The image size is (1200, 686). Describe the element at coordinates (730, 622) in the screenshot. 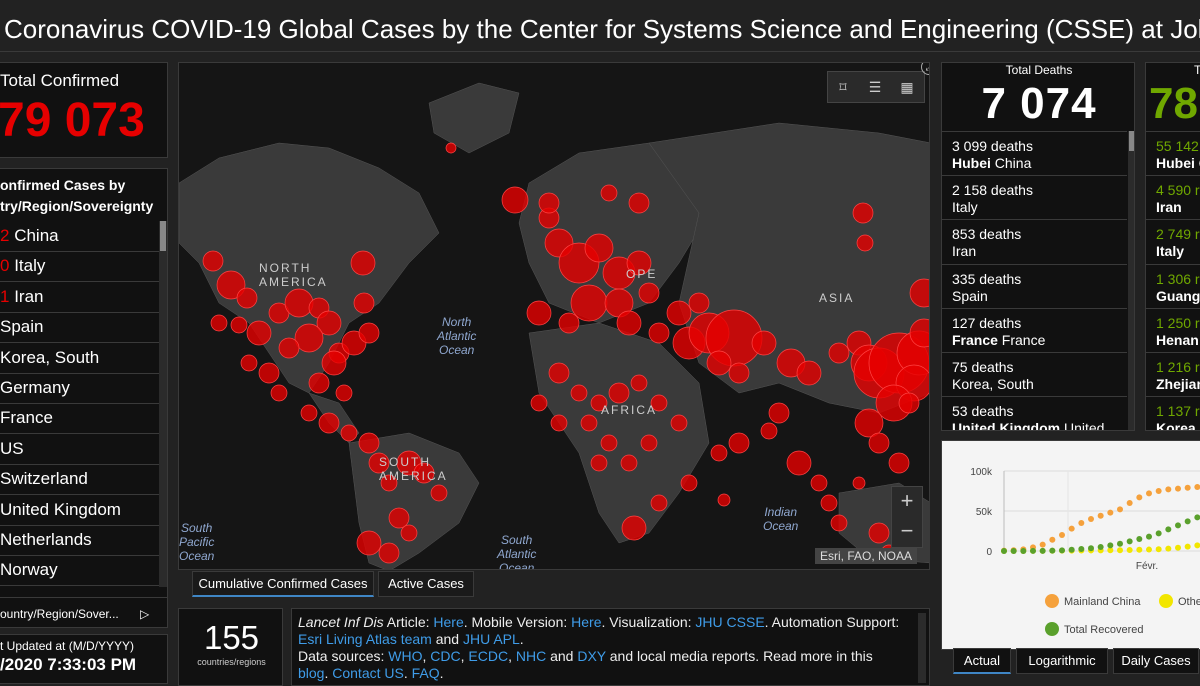

I see `jhu-csse-link: JHU CSSE` at that location.